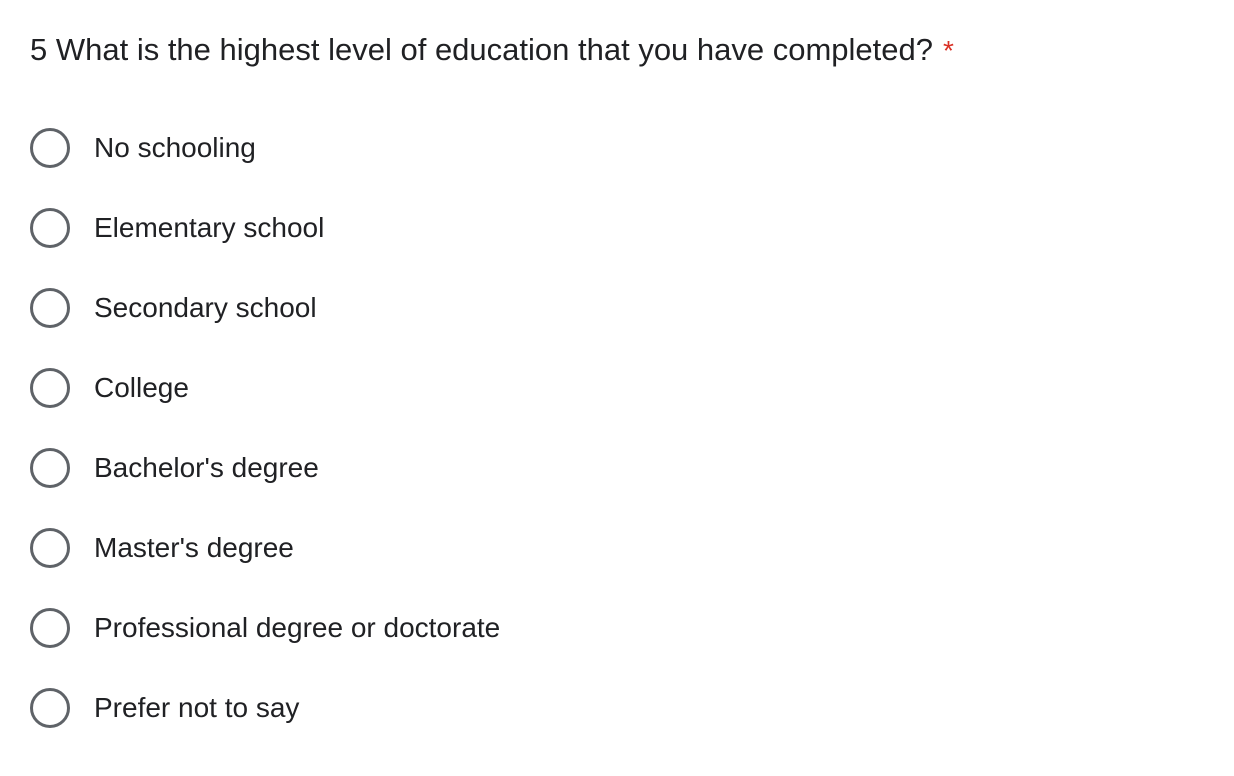 Image resolution: width=1234 pixels, height=776 pixels. What do you see at coordinates (265, 408) in the screenshot?
I see `option-college: College` at bounding box center [265, 408].